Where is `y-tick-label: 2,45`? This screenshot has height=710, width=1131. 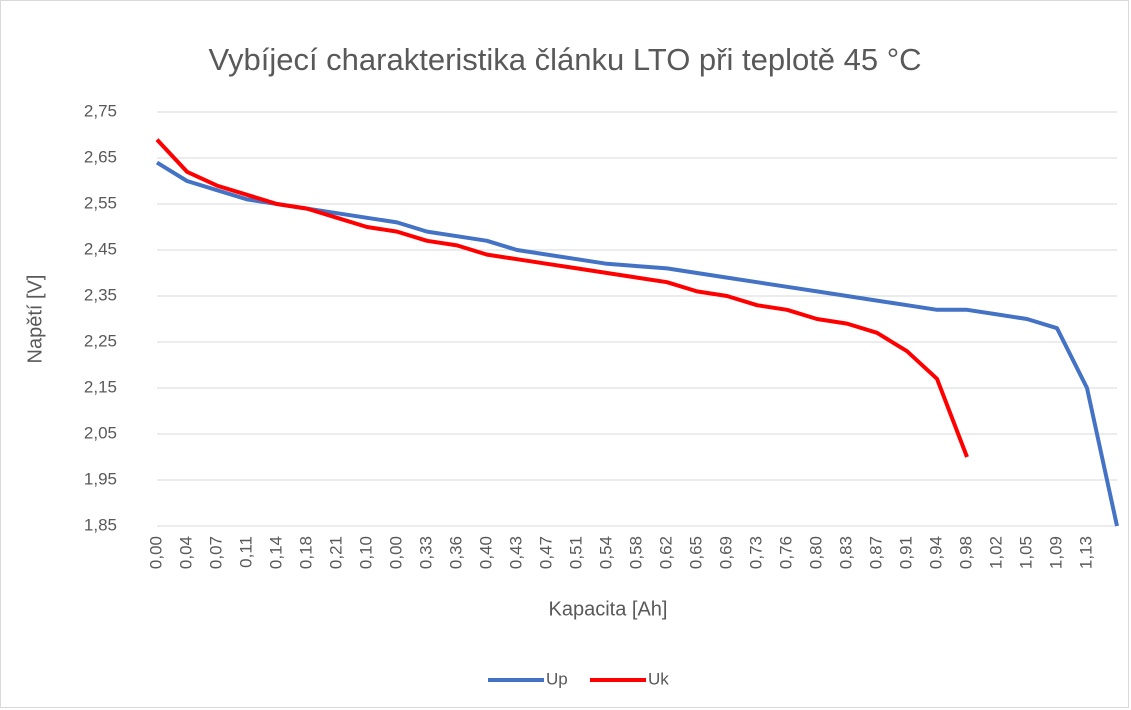 y-tick-label: 2,45 is located at coordinates (100, 248).